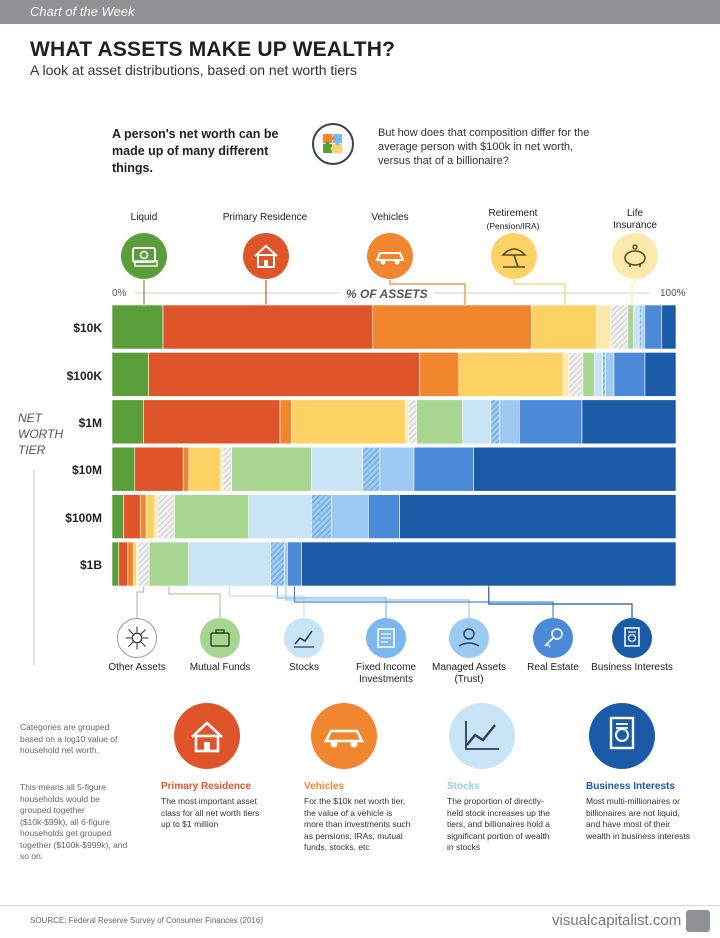 The image size is (720, 938). What do you see at coordinates (673, 293) in the screenshot?
I see `axis-right-label: 100%` at bounding box center [673, 293].